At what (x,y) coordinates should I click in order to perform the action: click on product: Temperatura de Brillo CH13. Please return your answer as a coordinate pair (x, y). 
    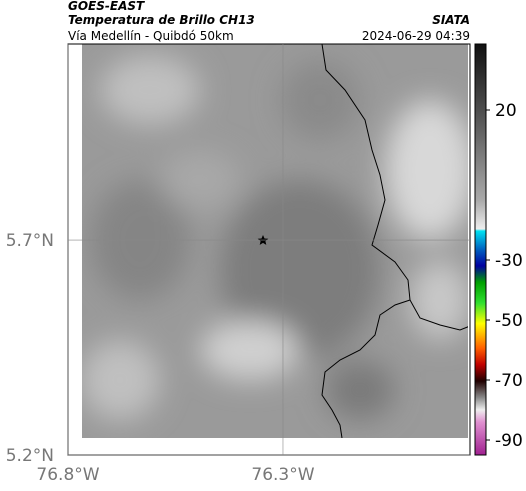
    Looking at the image, I should click on (161, 20).